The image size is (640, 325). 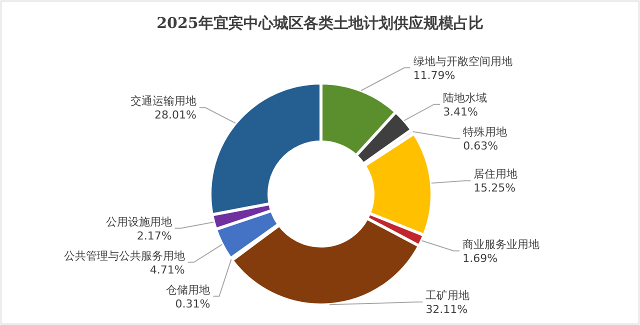 What do you see at coordinates (320, 23) in the screenshot?
I see `chart-title: 2025年宜宾中心城区各类土地计划供应规模占比` at bounding box center [320, 23].